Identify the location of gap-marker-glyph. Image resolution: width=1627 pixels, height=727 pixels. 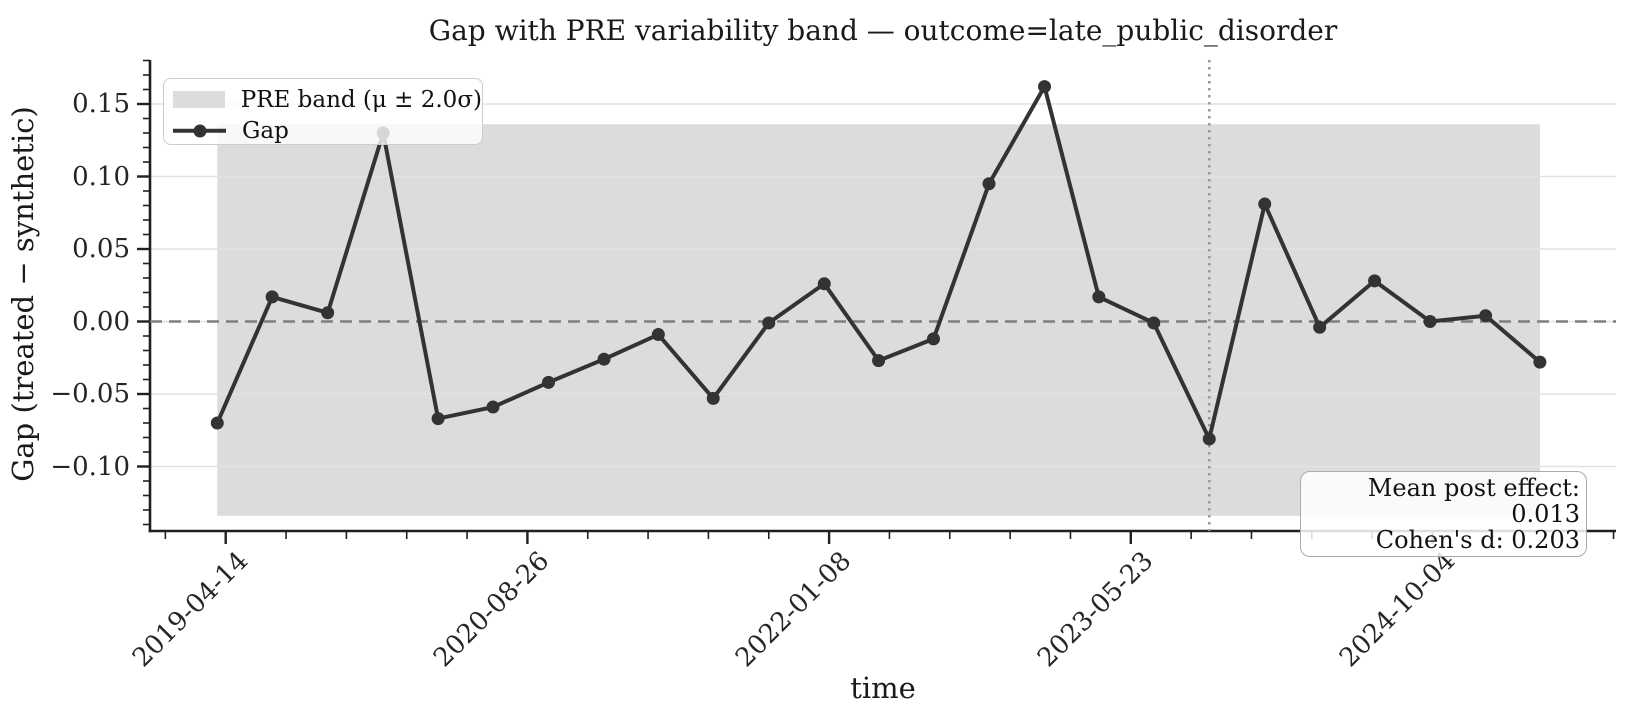
(199, 130).